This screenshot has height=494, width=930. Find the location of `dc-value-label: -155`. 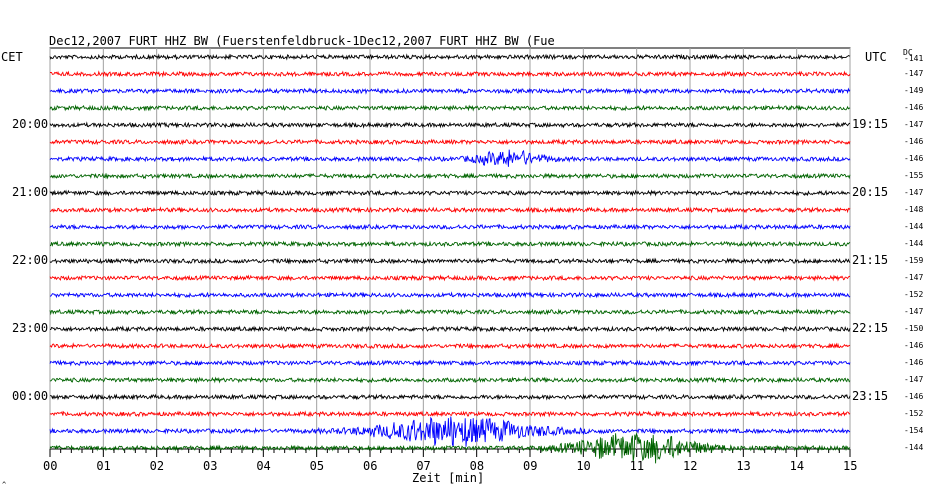

dc-value-label: -155 is located at coordinates (914, 175).